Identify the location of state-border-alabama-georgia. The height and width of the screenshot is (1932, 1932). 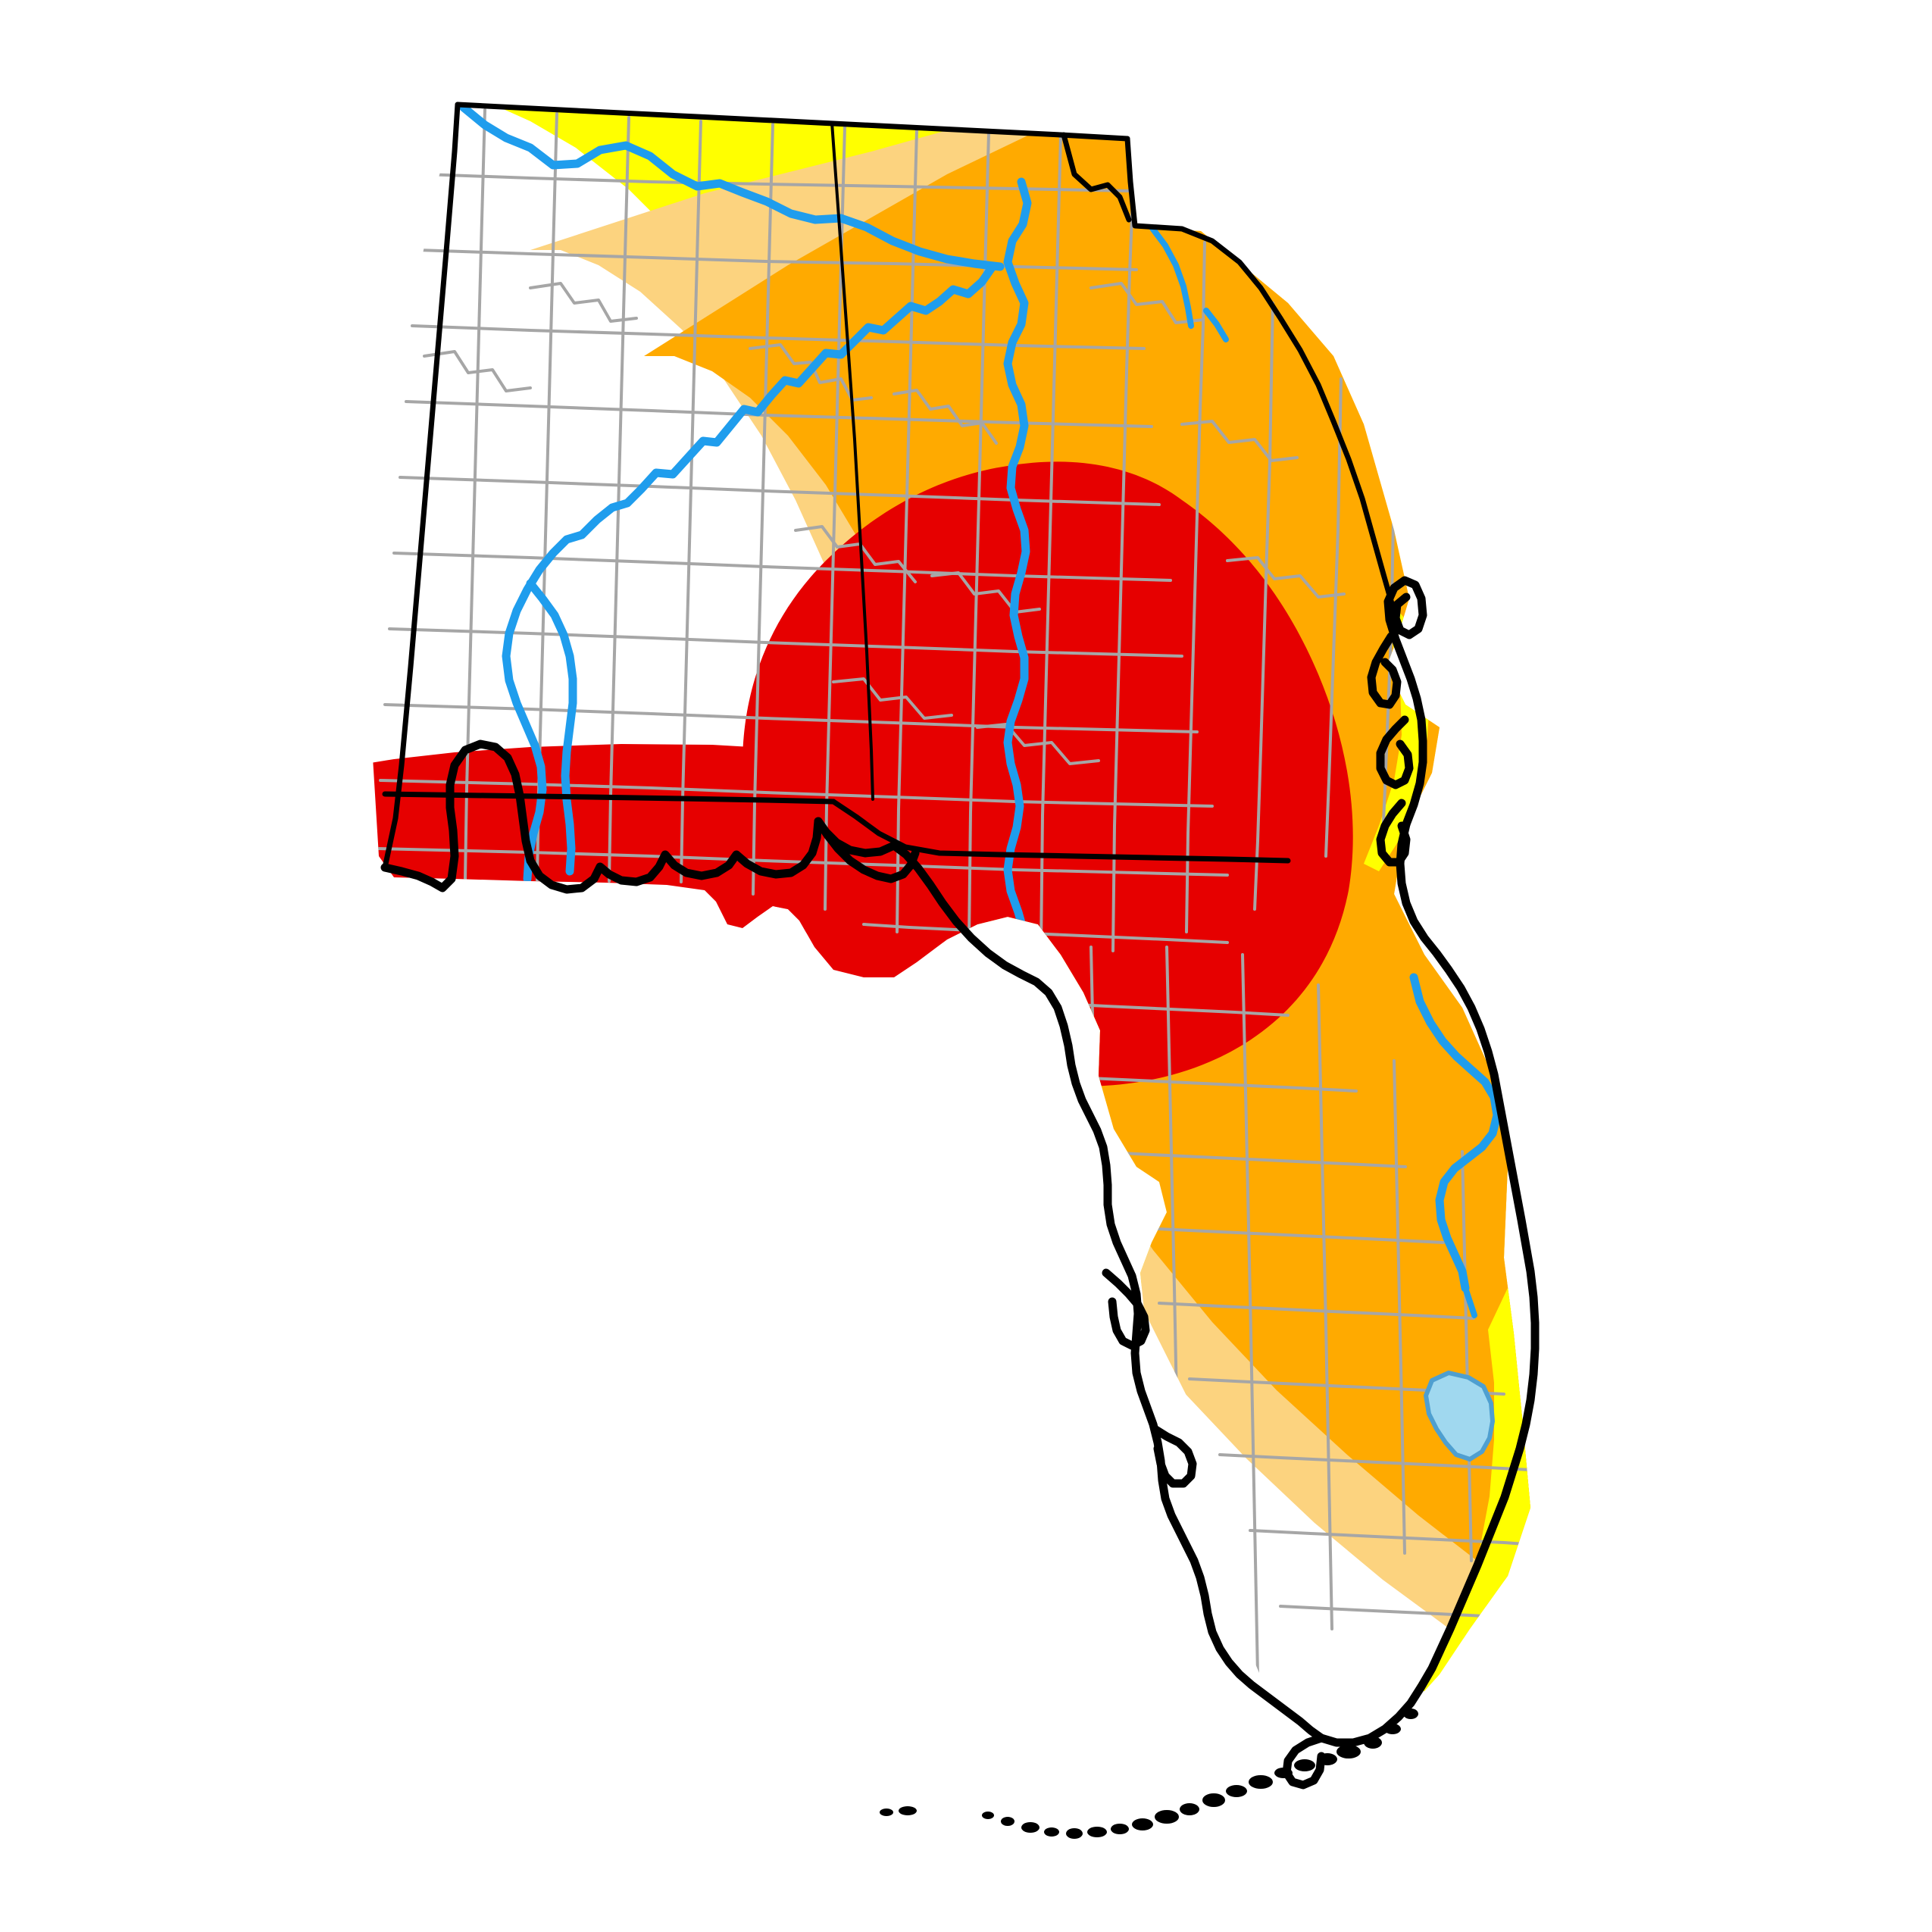
(852, 461).